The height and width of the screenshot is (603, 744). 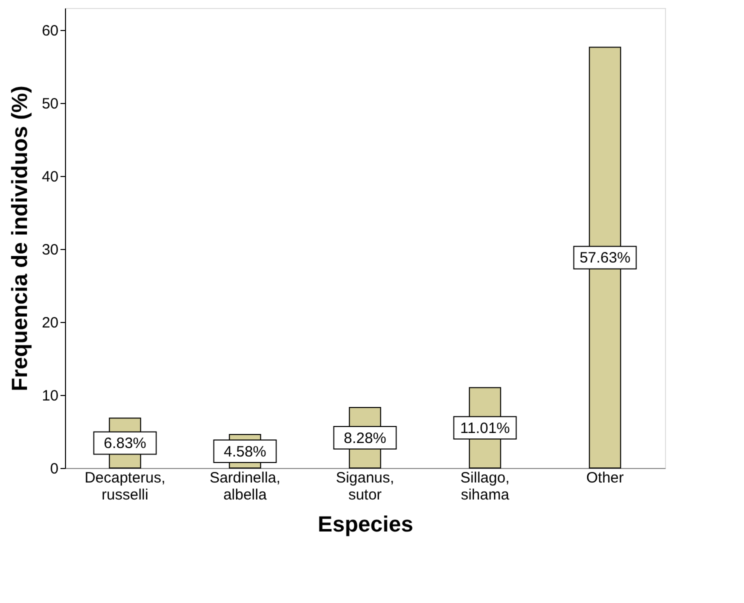 I want to click on data-label: 11.01%, so click(x=485, y=428).